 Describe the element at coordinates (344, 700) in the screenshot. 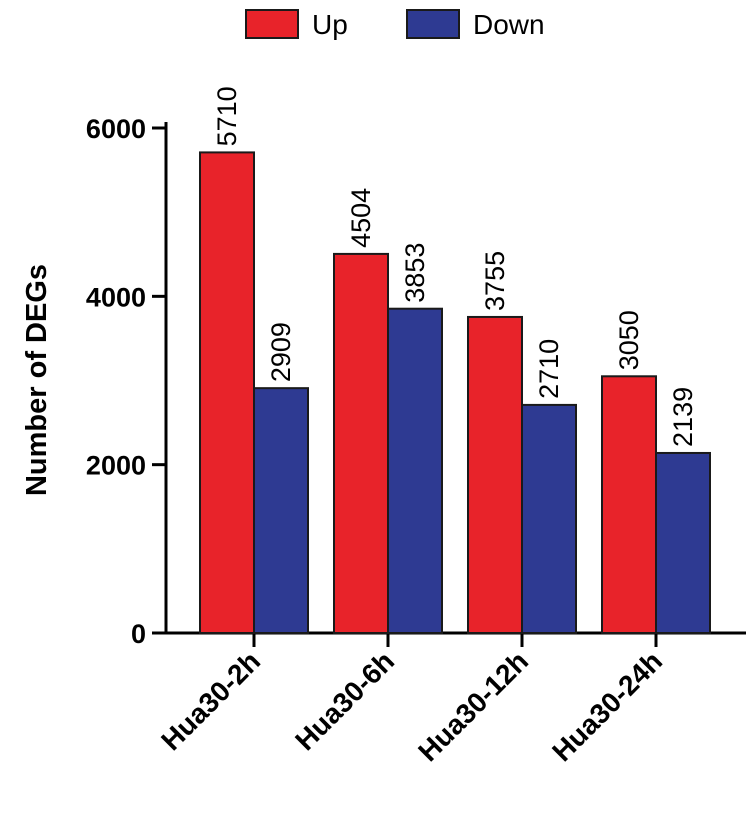

I see `x-tick-label: Hua30-6h` at that location.